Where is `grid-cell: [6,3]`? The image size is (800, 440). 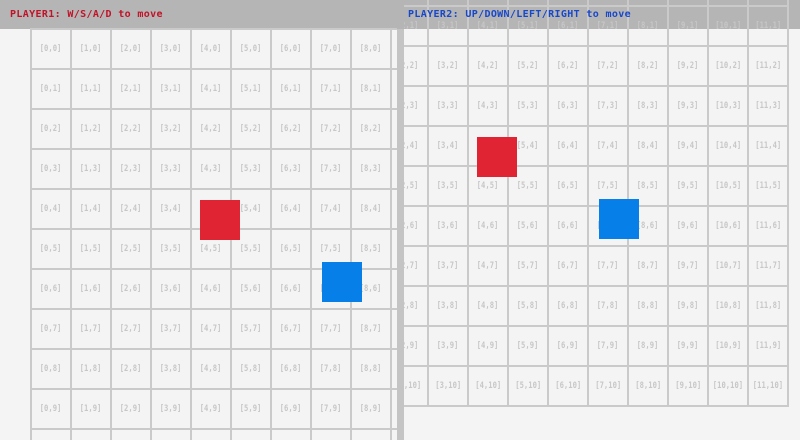 grid-cell: [6,3] is located at coordinates (292, 170).